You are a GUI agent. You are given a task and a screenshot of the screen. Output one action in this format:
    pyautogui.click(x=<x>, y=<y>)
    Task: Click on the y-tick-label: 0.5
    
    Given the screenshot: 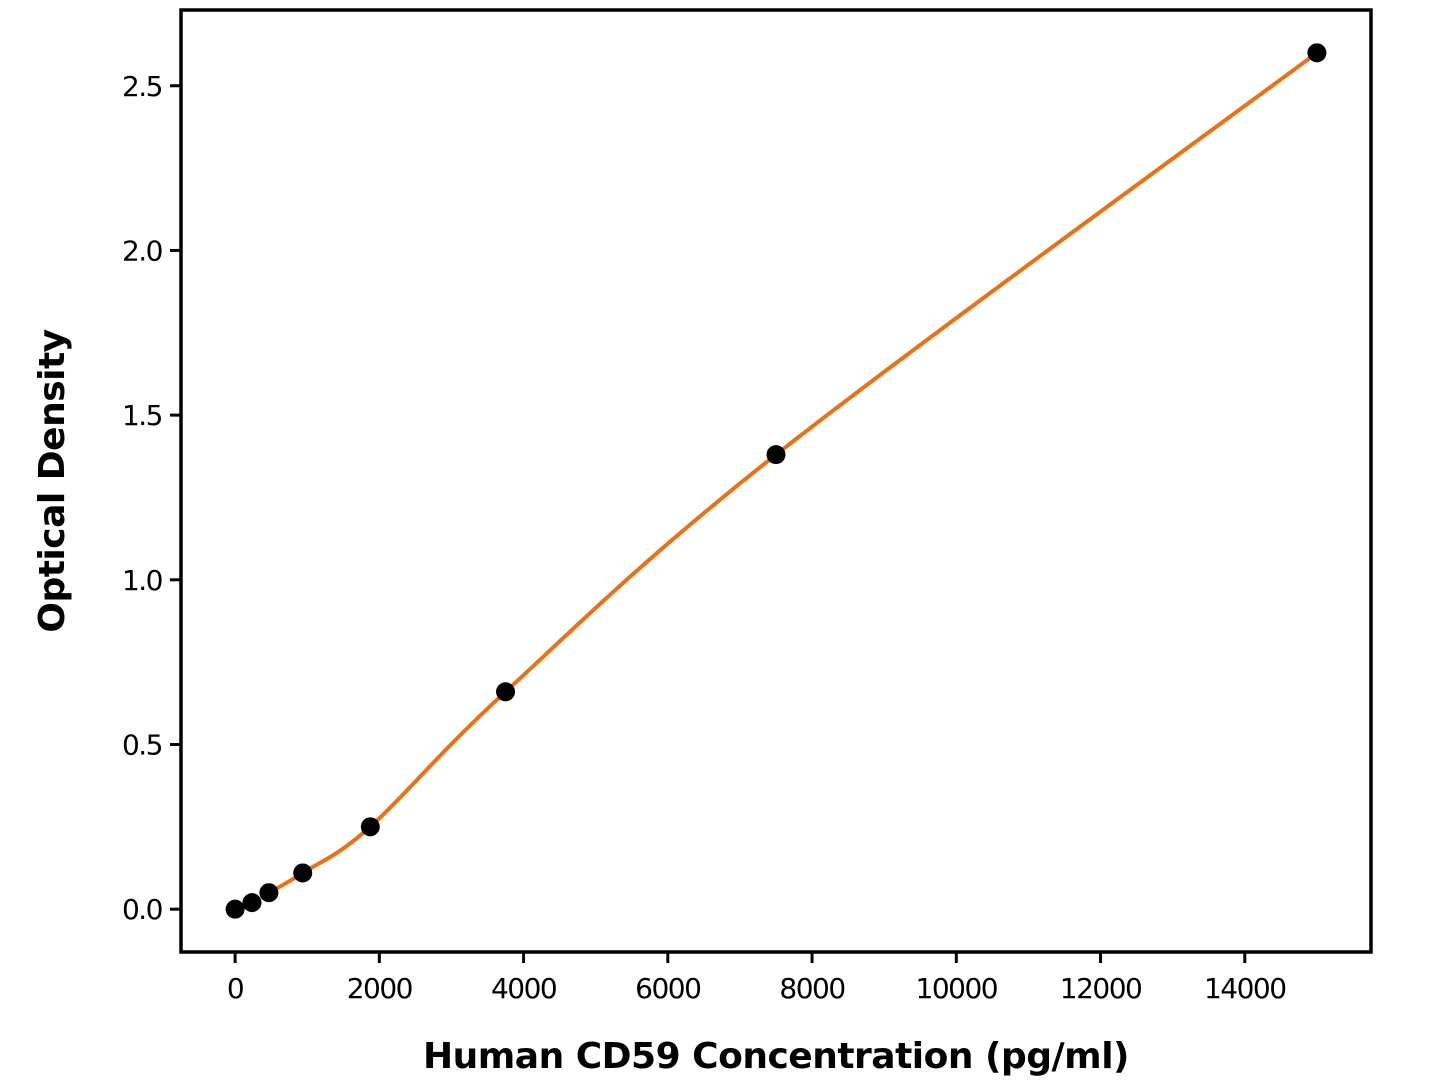 What is the action you would take?
    pyautogui.click(x=142, y=744)
    